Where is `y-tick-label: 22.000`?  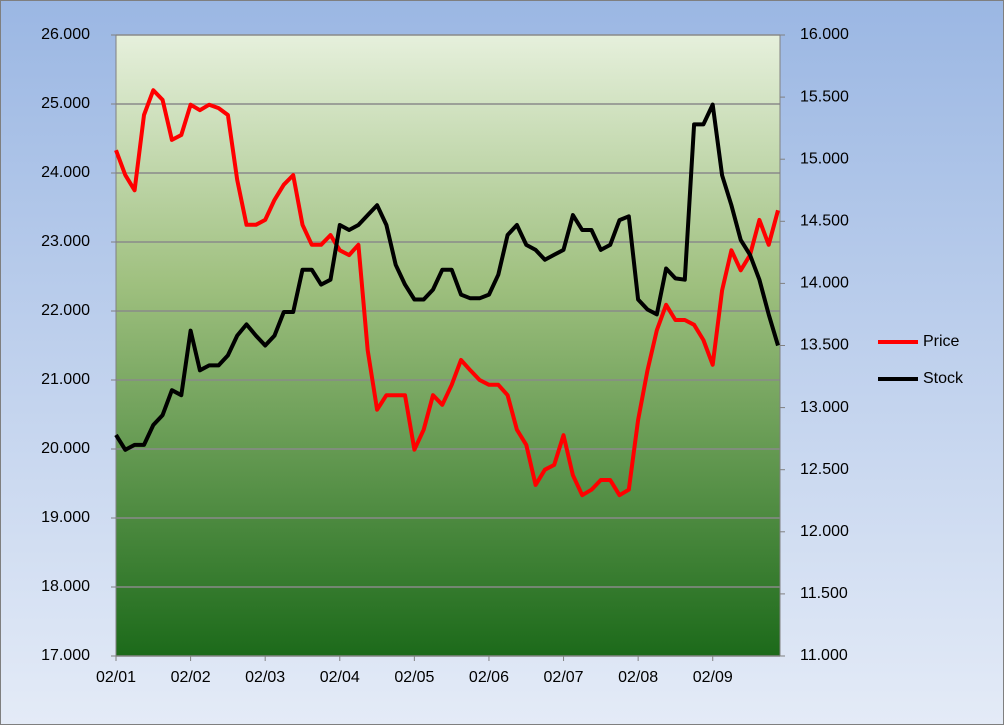
y-tick-label: 22.000 is located at coordinates (65, 310).